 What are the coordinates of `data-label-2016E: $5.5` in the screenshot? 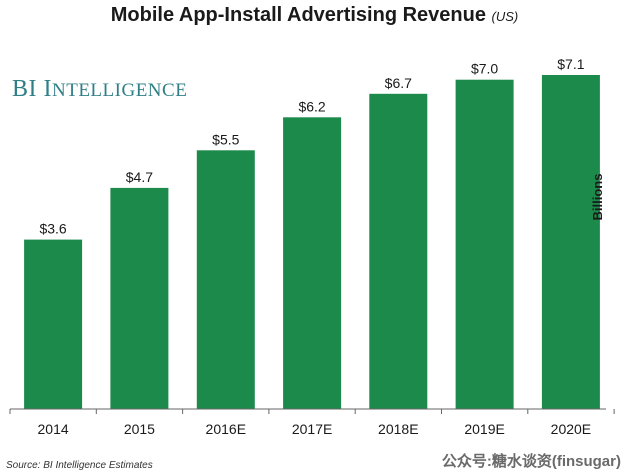 It's located at (225, 139).